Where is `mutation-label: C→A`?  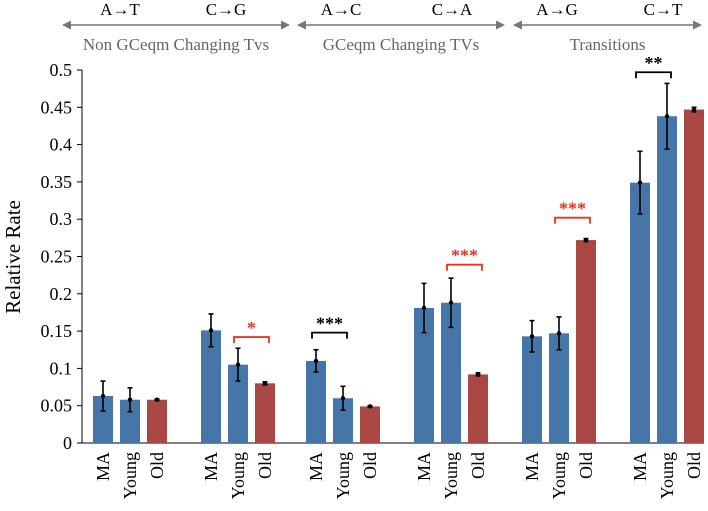 mutation-label: C→A is located at coordinates (452, 9).